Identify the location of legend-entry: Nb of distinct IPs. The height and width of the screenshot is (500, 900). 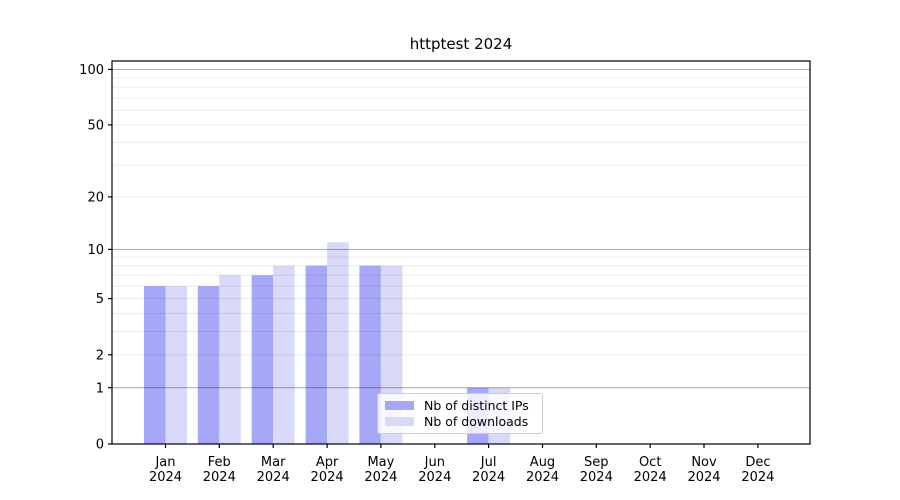
(459, 405).